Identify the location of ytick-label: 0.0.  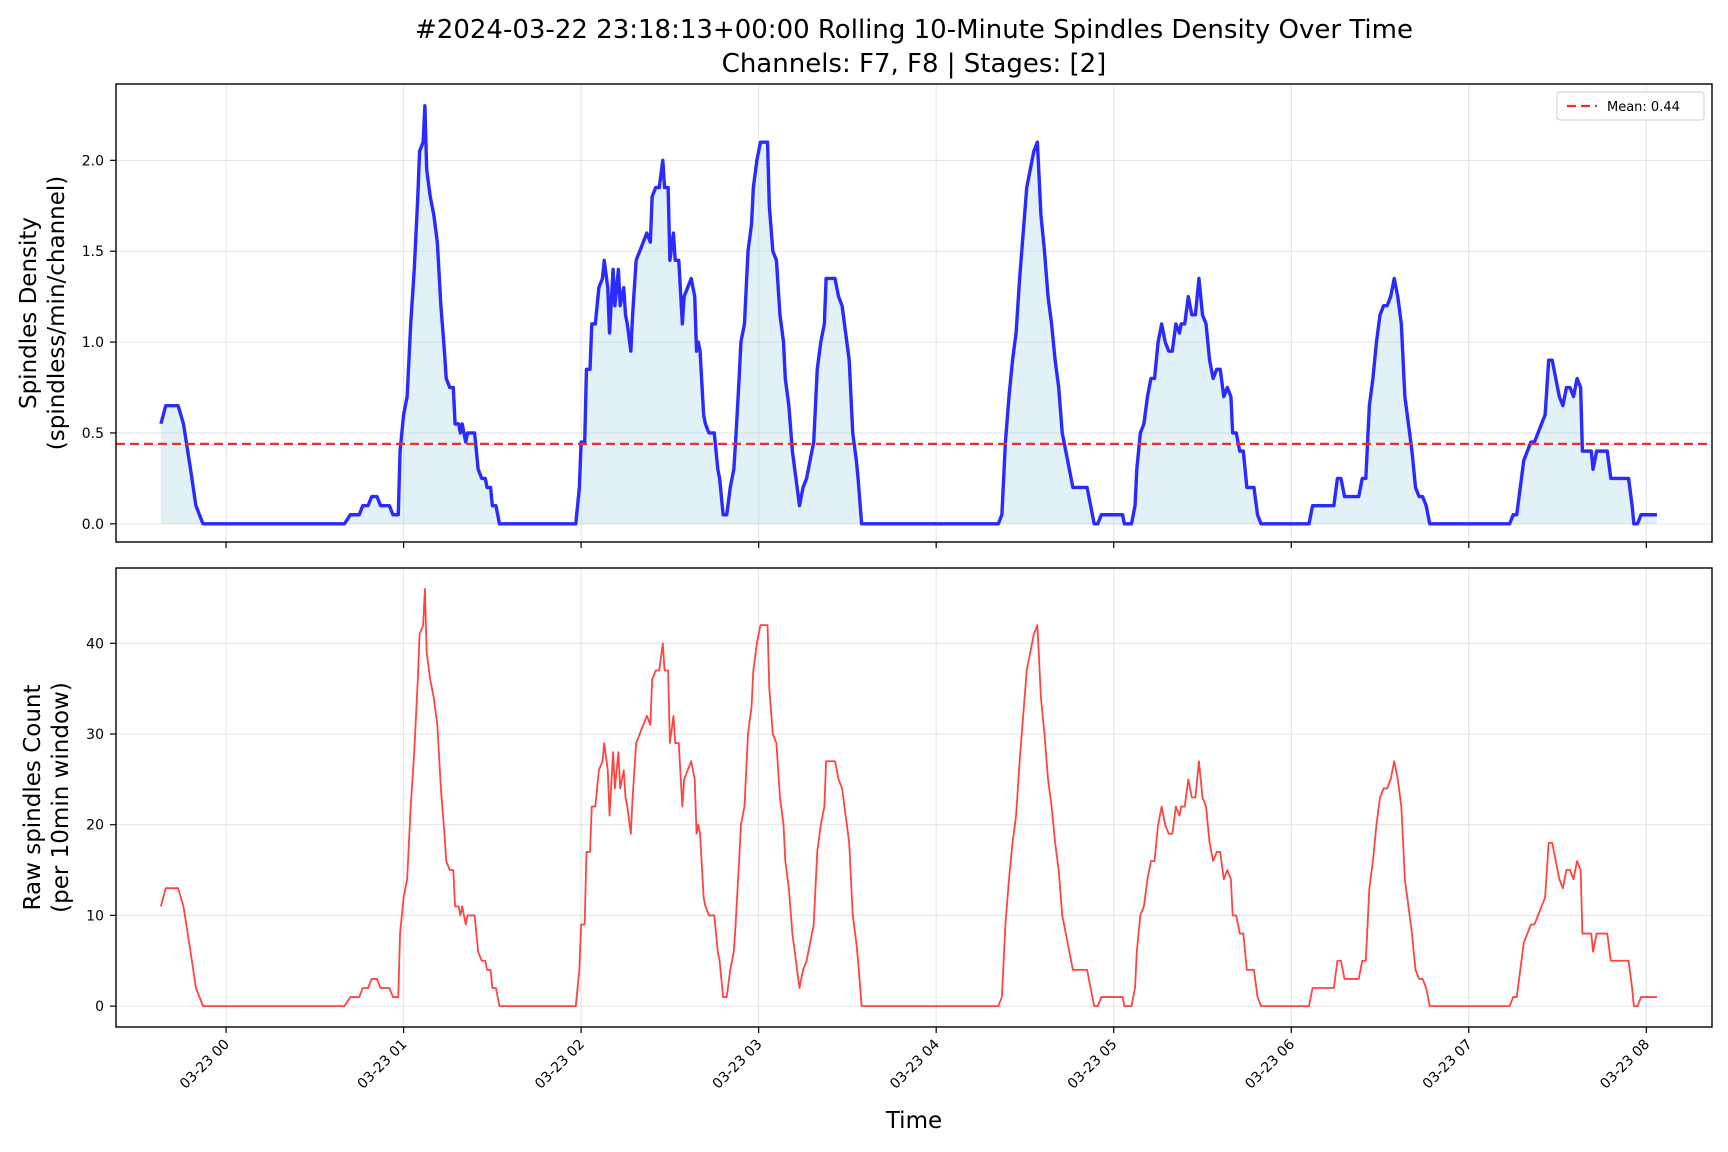
(93, 525).